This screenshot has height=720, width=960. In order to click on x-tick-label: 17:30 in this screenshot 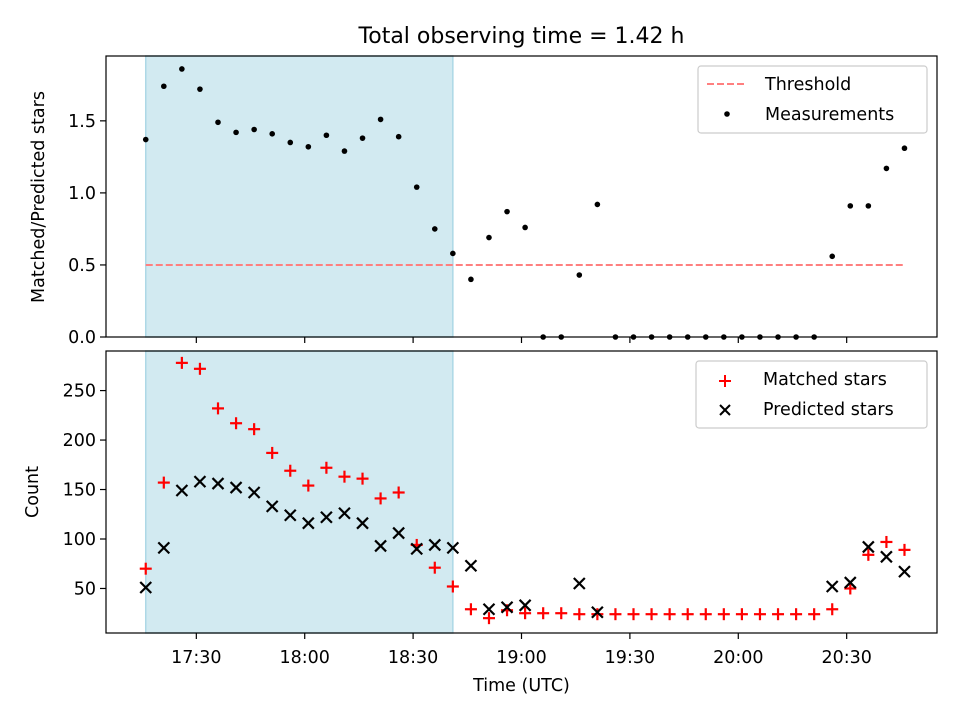, I will do `click(196, 658)`.